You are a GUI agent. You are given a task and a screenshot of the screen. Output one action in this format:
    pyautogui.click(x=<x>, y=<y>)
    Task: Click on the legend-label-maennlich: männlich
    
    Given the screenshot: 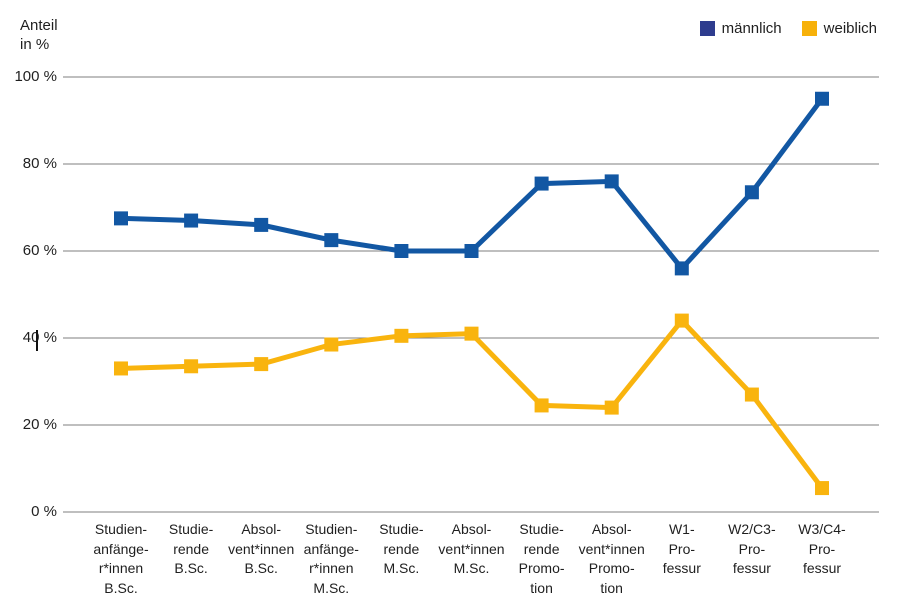 What is the action you would take?
    pyautogui.click(x=751, y=28)
    